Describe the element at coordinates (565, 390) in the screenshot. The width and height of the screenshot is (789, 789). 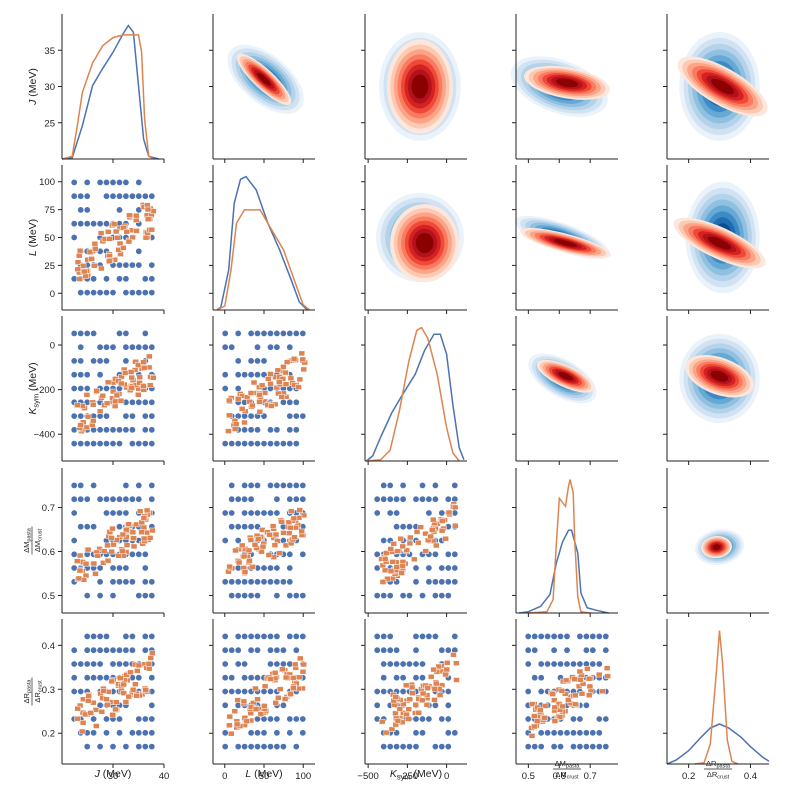
I see `axes-r2-c3` at that location.